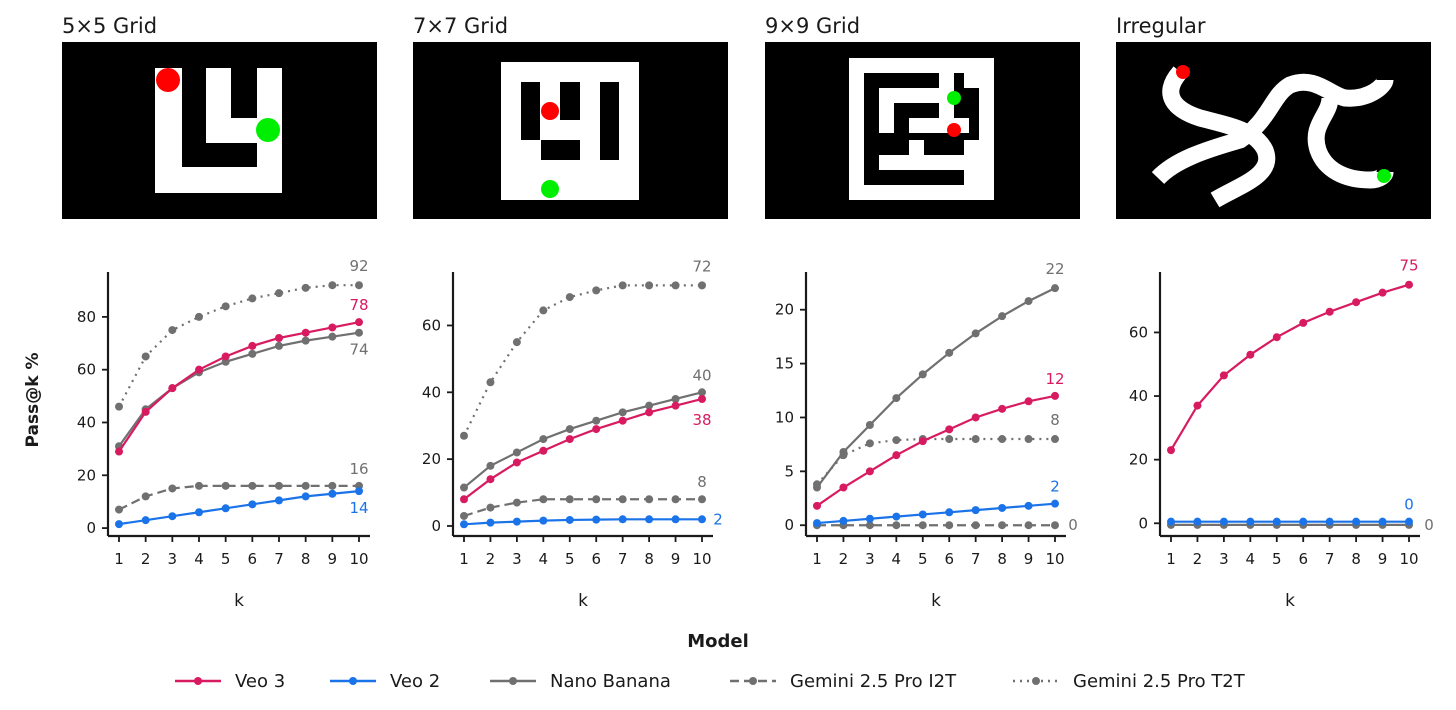 Image resolution: width=1456 pixels, height=710 pixels. Describe the element at coordinates (789, 471) in the screenshot. I see `y-tick-label: 5` at that location.